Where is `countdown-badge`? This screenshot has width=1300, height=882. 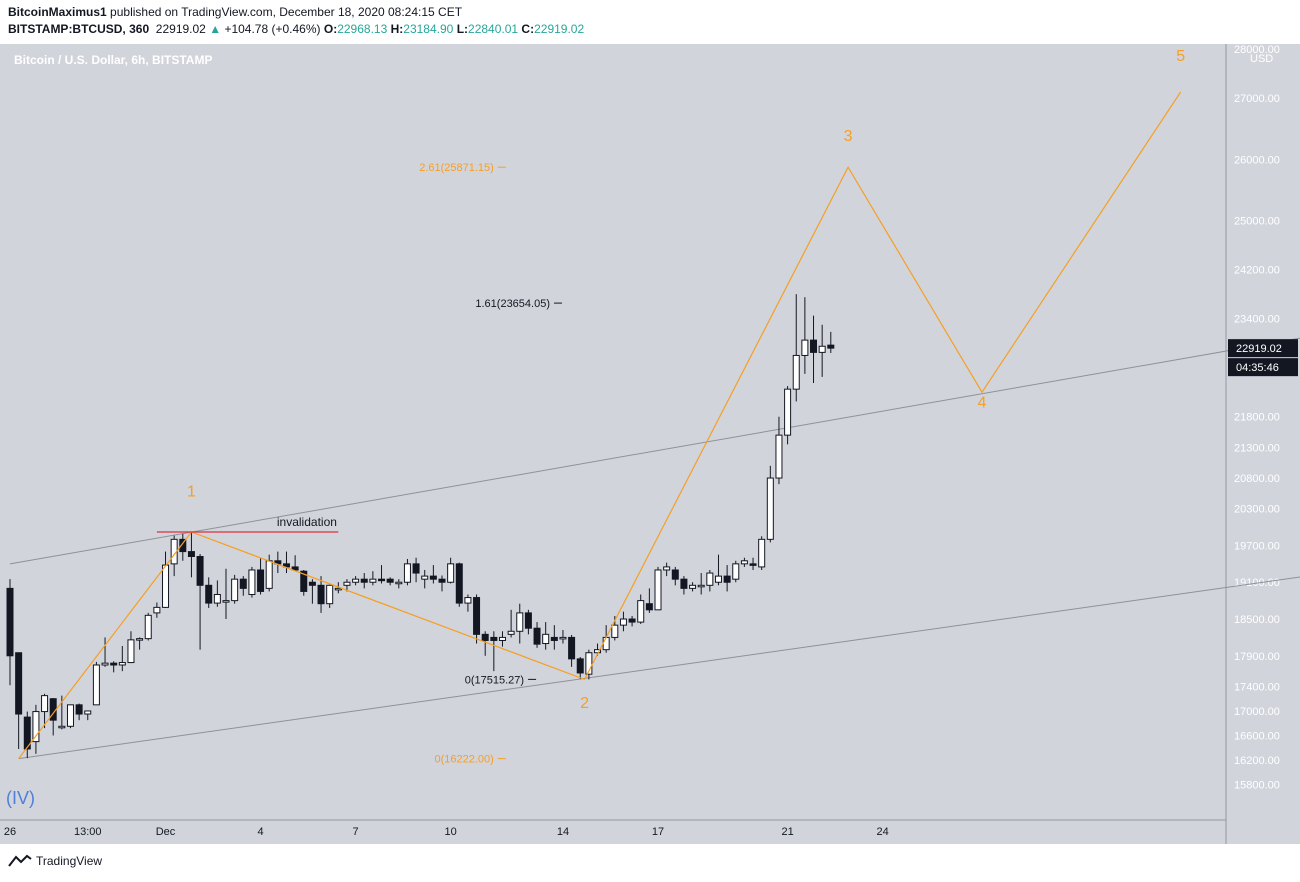
countdown-badge is located at coordinates (1263, 367).